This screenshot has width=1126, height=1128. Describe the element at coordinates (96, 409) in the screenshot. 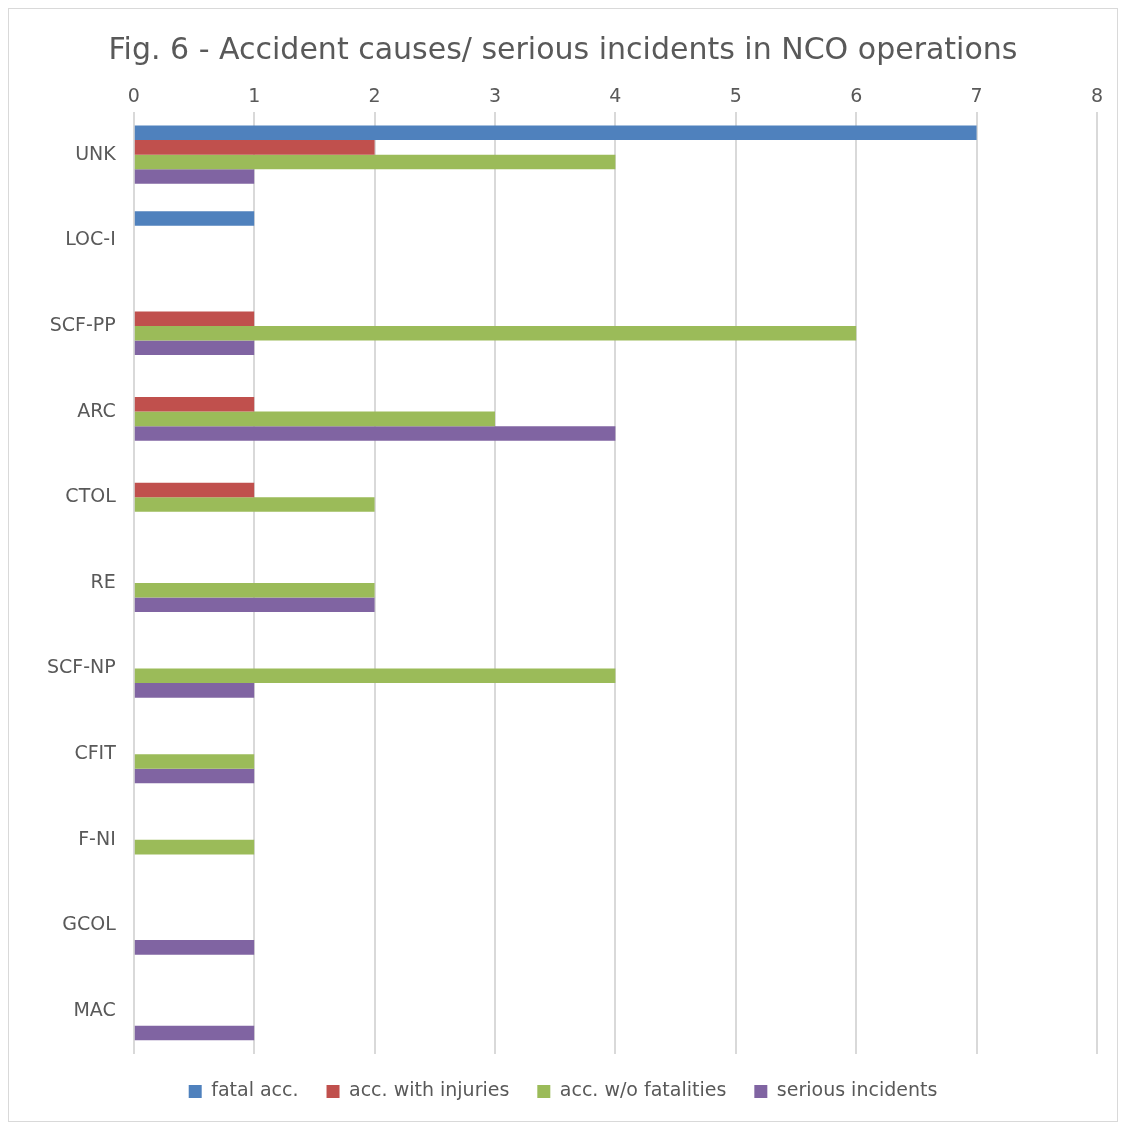

I see `y-tick-label: ARC` at that location.